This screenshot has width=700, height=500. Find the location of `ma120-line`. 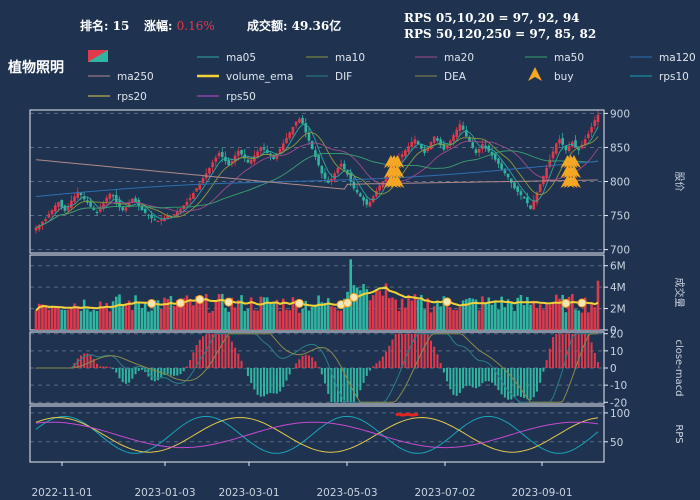

ma120-line is located at coordinates (317, 178).